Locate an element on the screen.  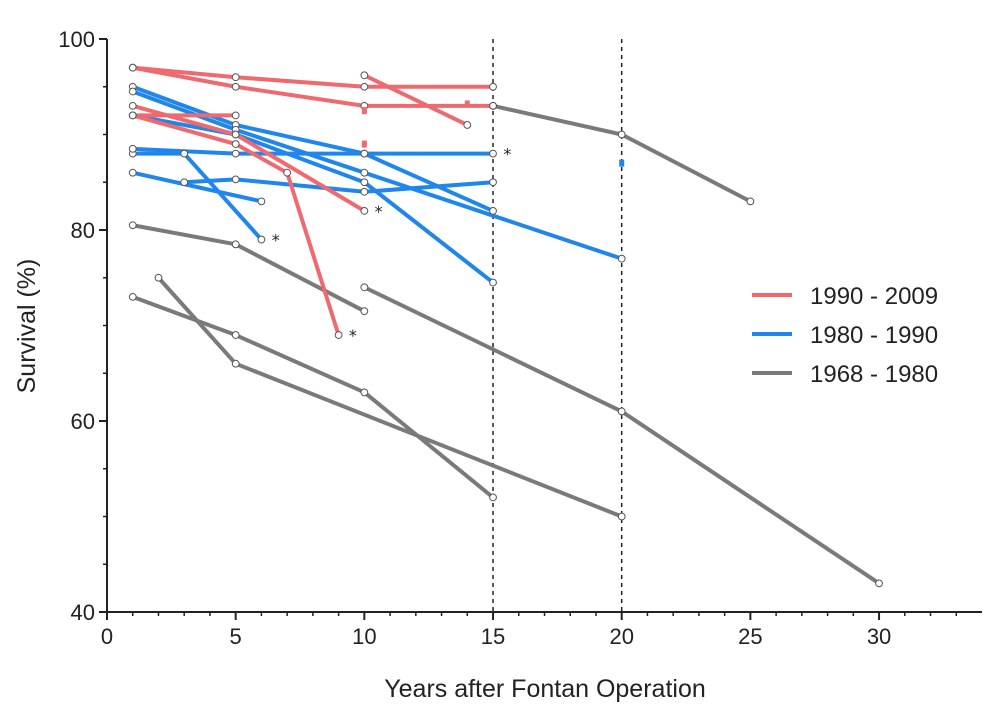
y-tick-label-80: 80 is located at coordinates (83, 230).